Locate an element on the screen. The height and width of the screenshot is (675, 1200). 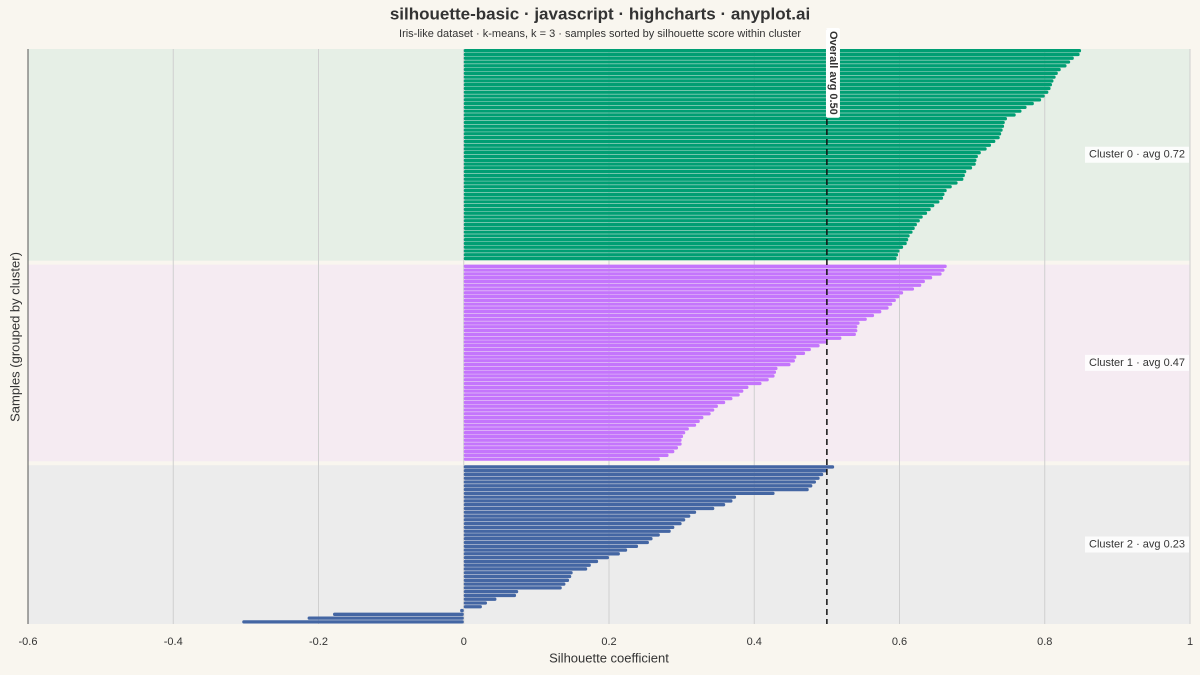
x-tick-label: -0.6 is located at coordinates (28, 642).